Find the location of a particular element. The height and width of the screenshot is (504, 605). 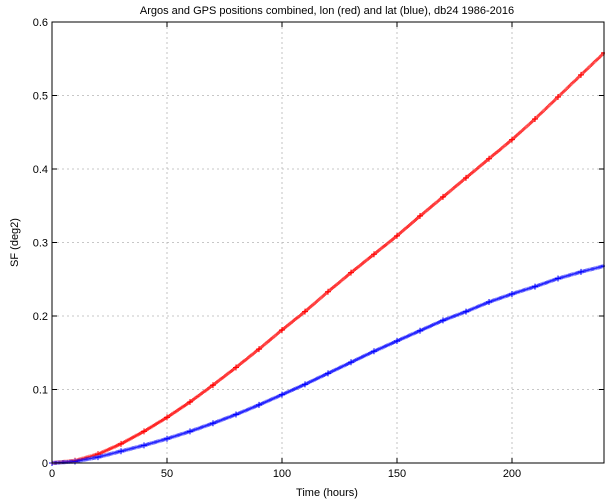

x-tick-label: 100 is located at coordinates (282, 474).